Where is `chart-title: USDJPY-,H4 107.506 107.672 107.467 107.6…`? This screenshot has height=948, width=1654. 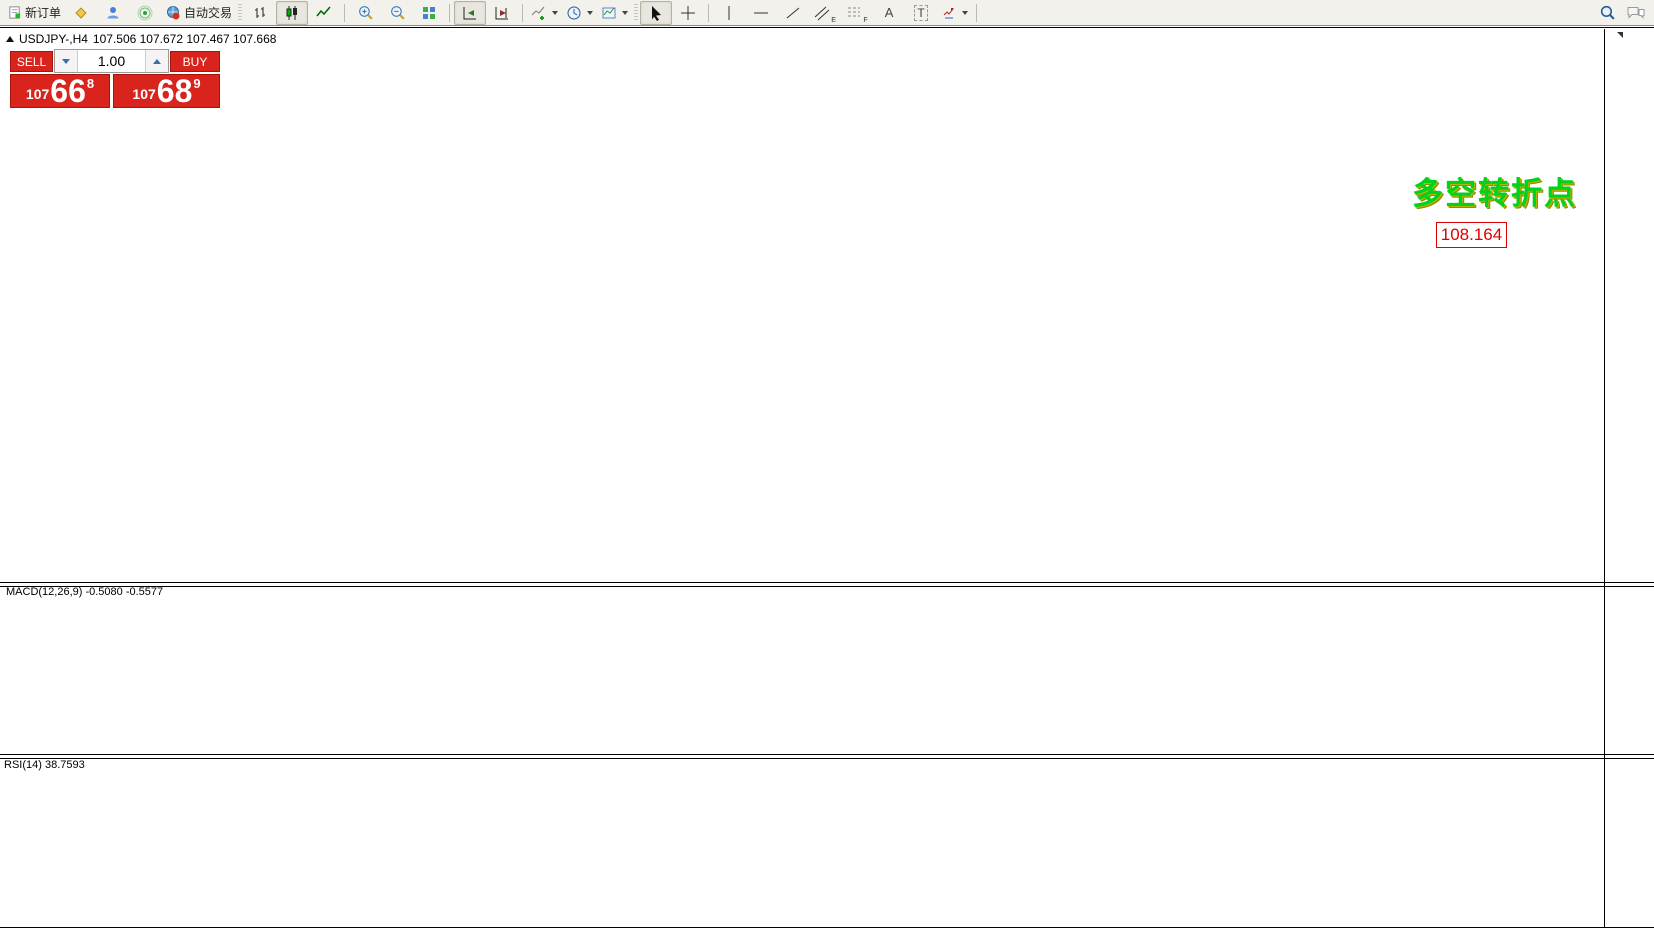 chart-title: USDJPY-,H4 107.506 107.672 107.467 107.6… is located at coordinates (141, 39).